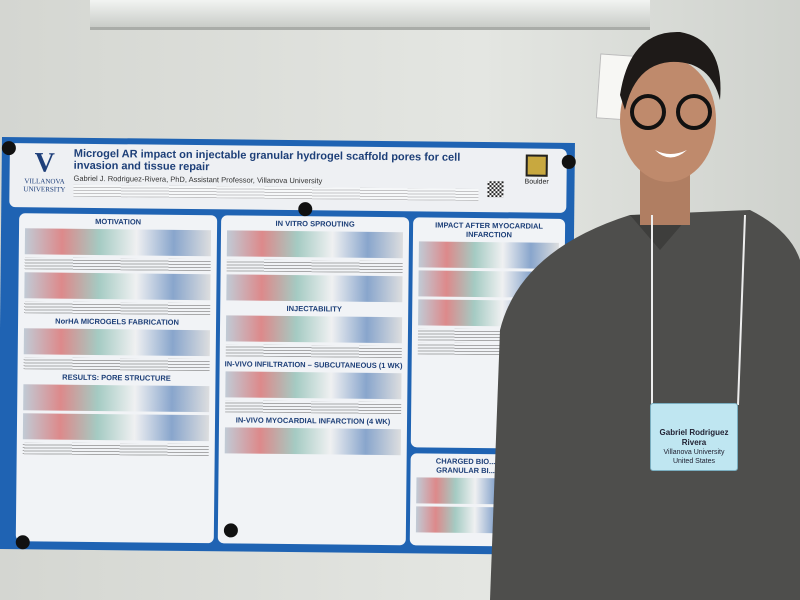  I want to click on badge-org: Villanova University, so click(694, 452).